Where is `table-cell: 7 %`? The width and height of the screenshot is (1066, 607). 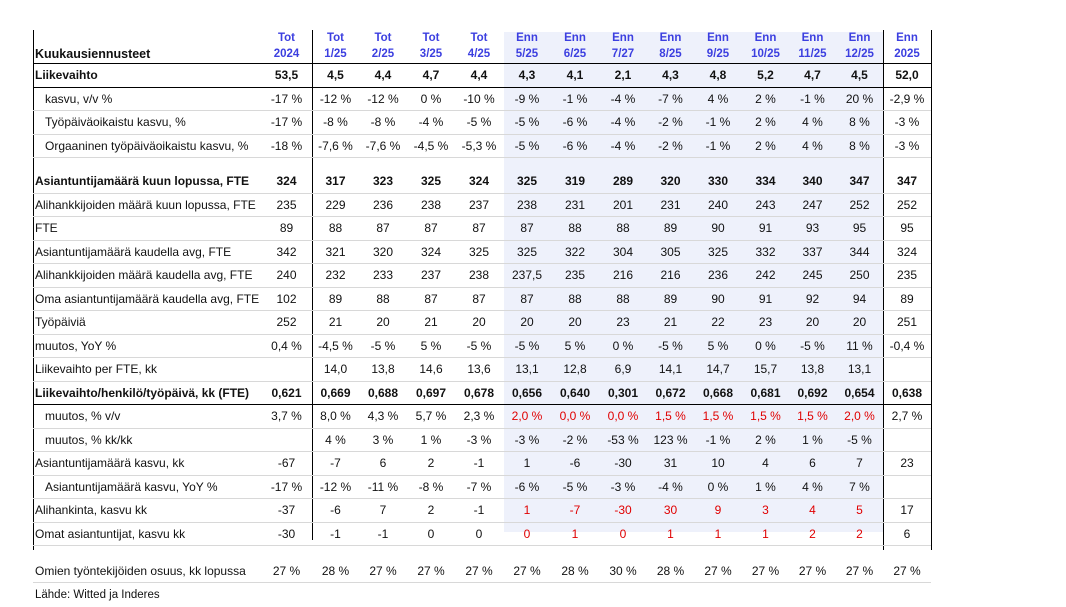
table-cell: 7 % is located at coordinates (859, 487).